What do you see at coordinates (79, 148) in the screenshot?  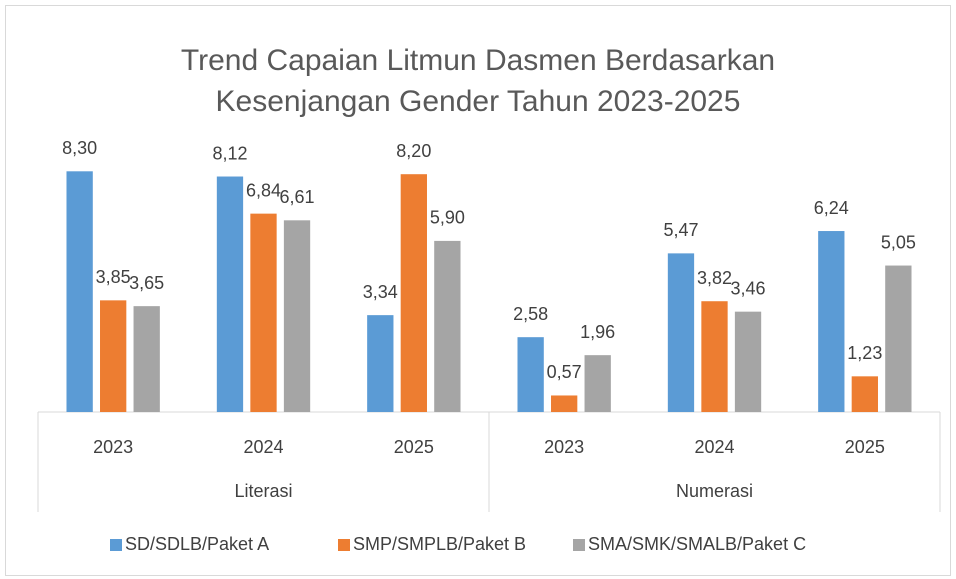 I see `data-label: 8,30` at bounding box center [79, 148].